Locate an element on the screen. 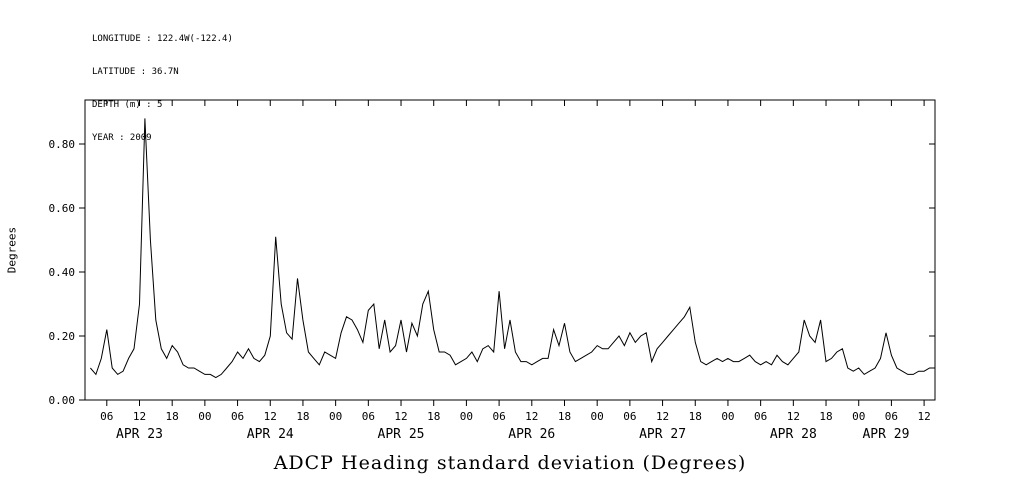 Image resolution: width=1009 pixels, height=504 pixels. y-tick-label: 0.60 is located at coordinates (62, 208).